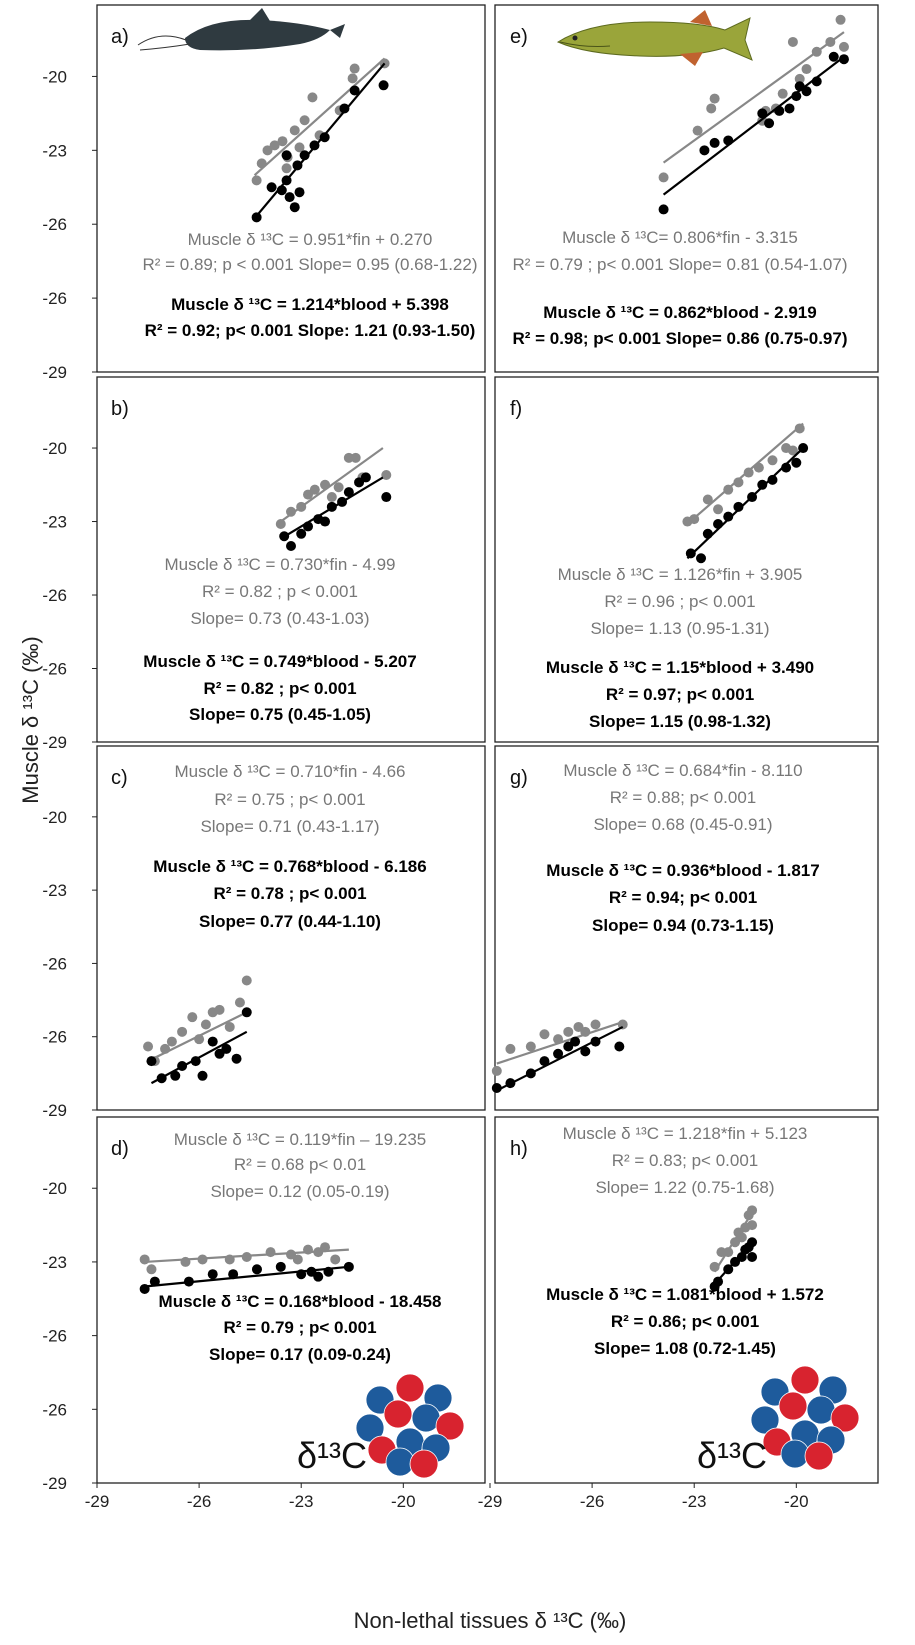 The height and width of the screenshot is (1645, 915). Describe the element at coordinates (289, 826) in the screenshot. I see `equation-text: Slope= 0.71 (0.43-1.17)` at that location.